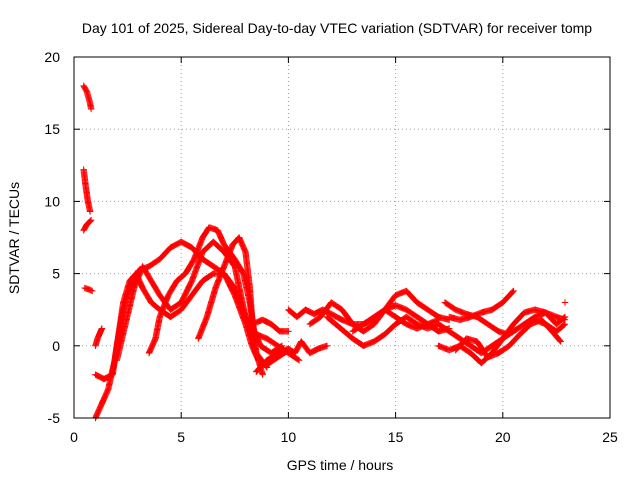 Image resolution: width=640 pixels, height=480 pixels. I want to click on series-point, so click(565, 302).